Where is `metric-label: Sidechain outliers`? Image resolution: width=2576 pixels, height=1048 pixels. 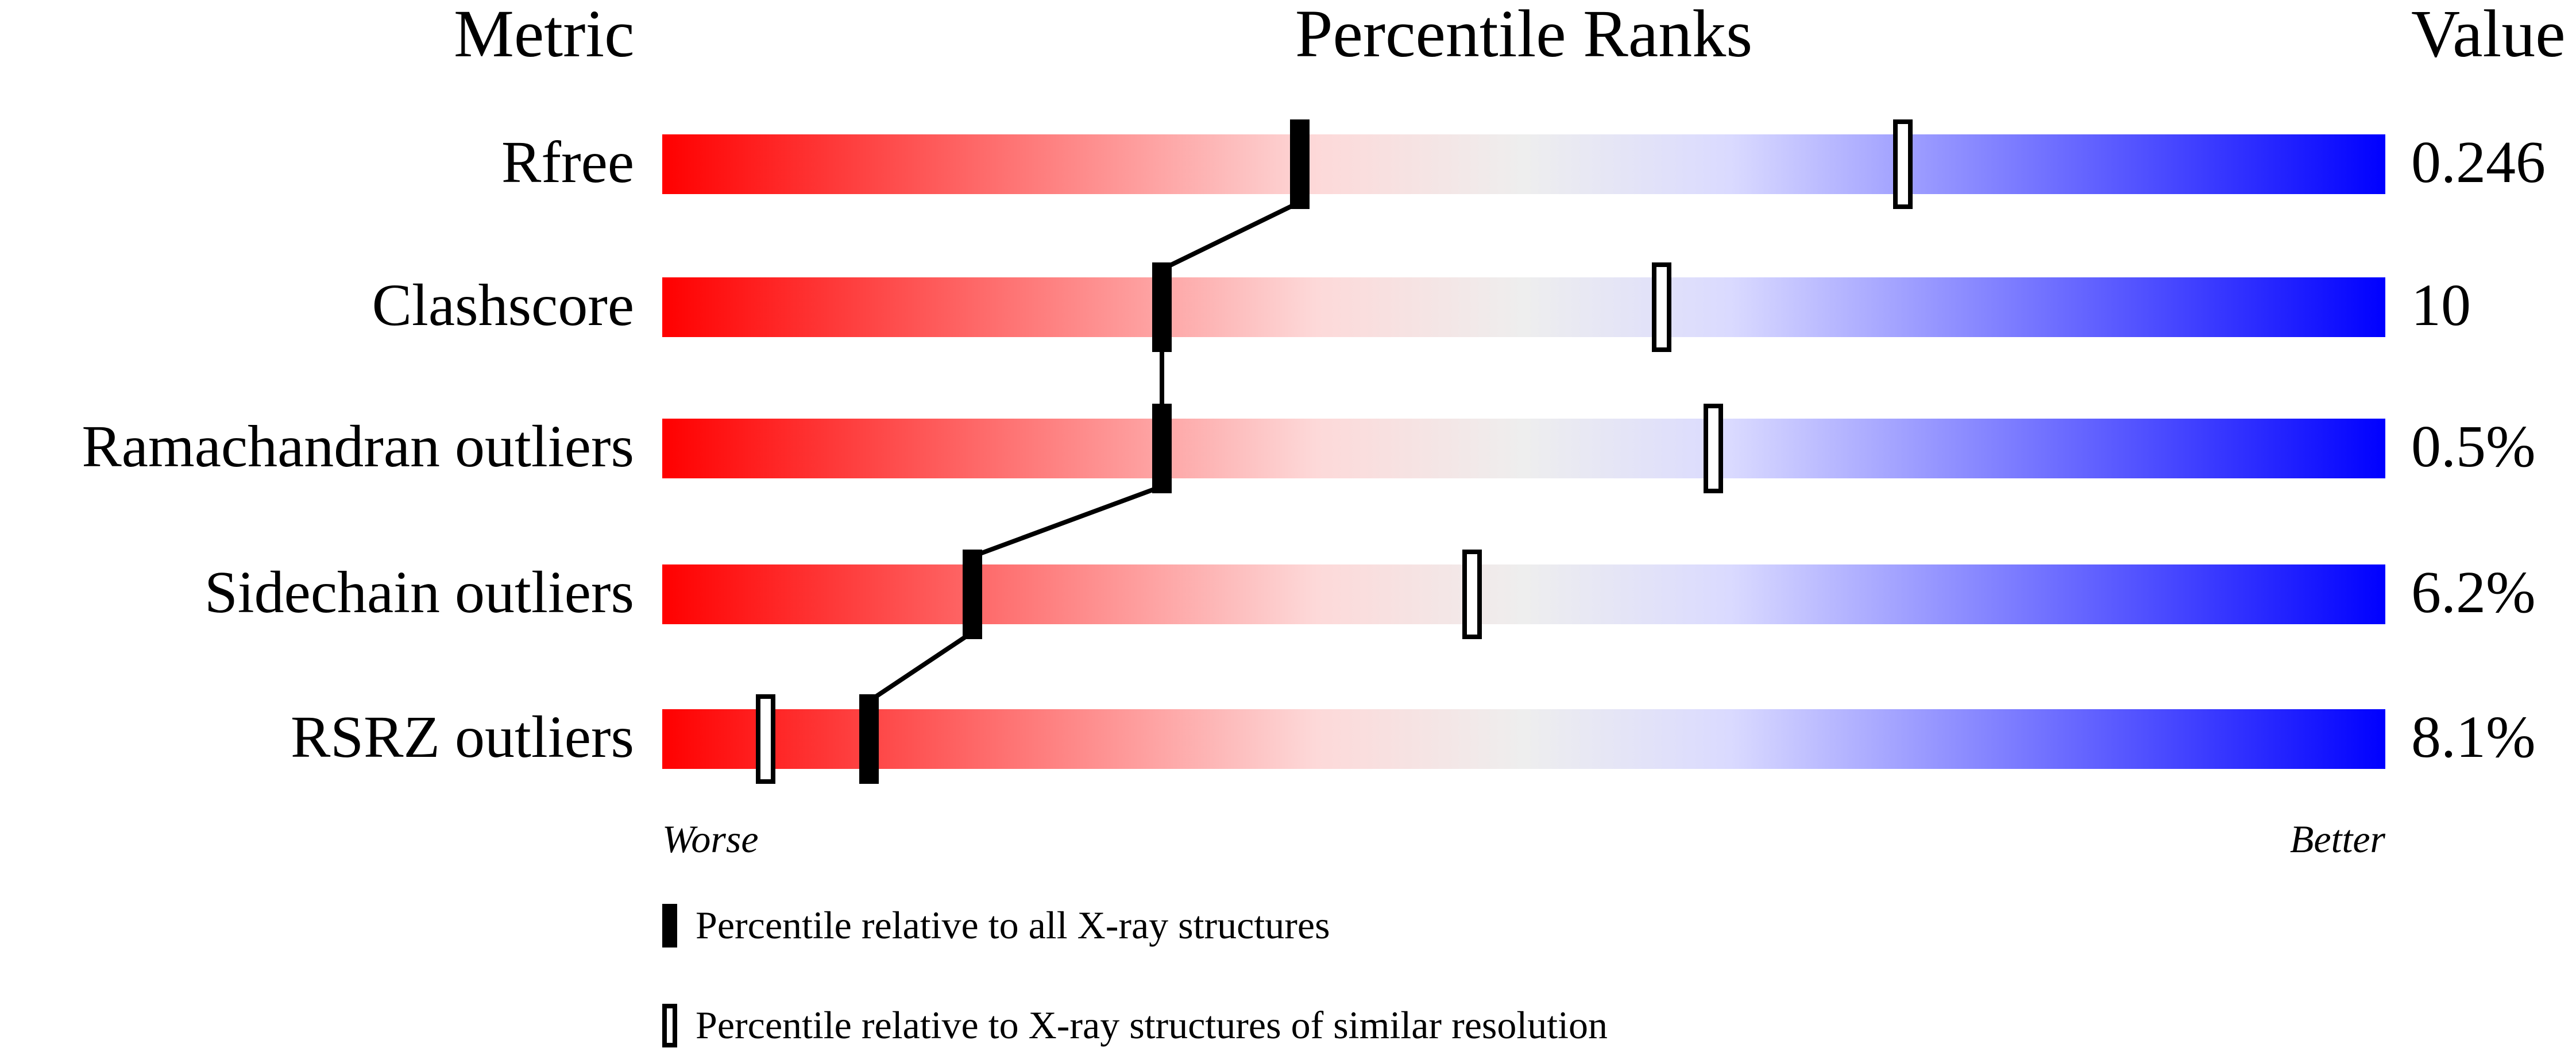
metric-label: Sidechain outliers is located at coordinates (419, 592).